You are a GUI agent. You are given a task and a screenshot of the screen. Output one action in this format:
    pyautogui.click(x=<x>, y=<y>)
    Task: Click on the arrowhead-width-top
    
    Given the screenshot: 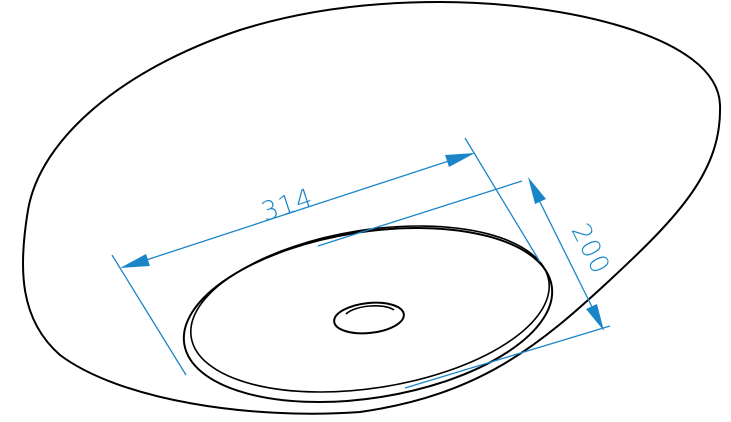 What is the action you would take?
    pyautogui.click(x=537, y=190)
    